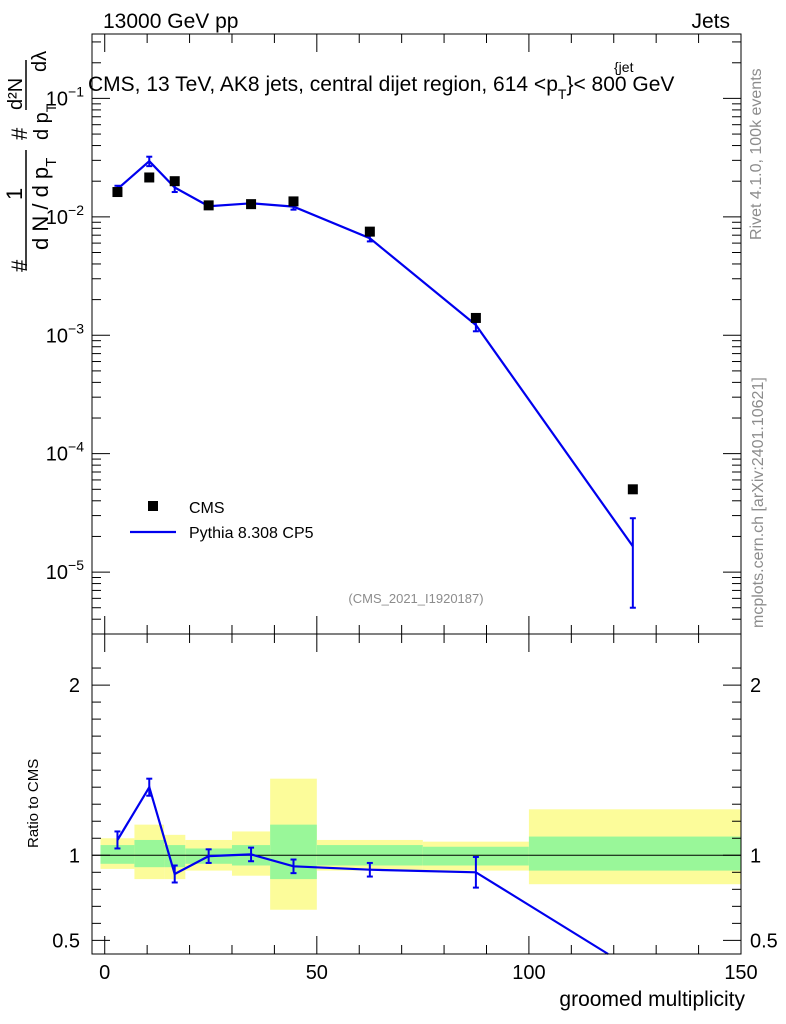 The width and height of the screenshot is (786, 1024). Describe the element at coordinates (428, 973) in the screenshot. I see `xtick-labels: 0 50 100 150` at that location.